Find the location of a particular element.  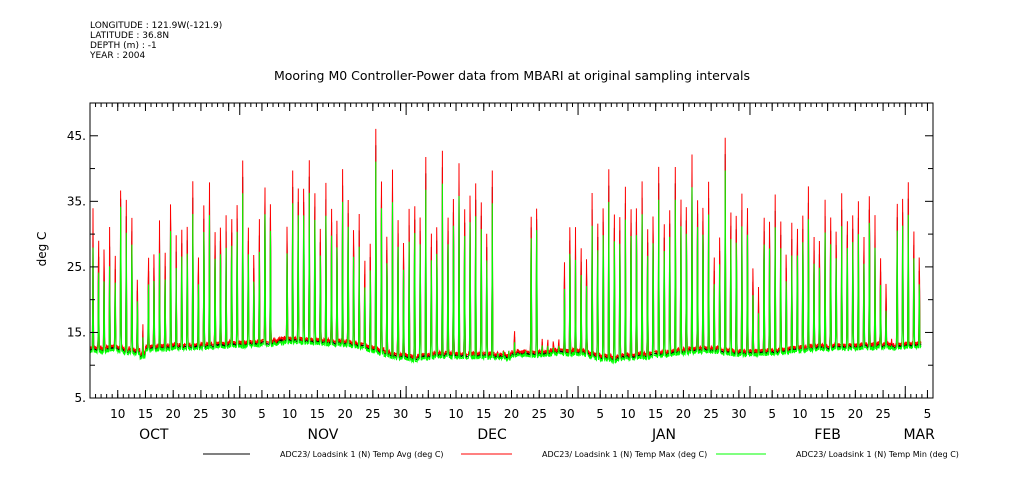

metadata-latitude: LATITUDE : 36.8N is located at coordinates (130, 36).